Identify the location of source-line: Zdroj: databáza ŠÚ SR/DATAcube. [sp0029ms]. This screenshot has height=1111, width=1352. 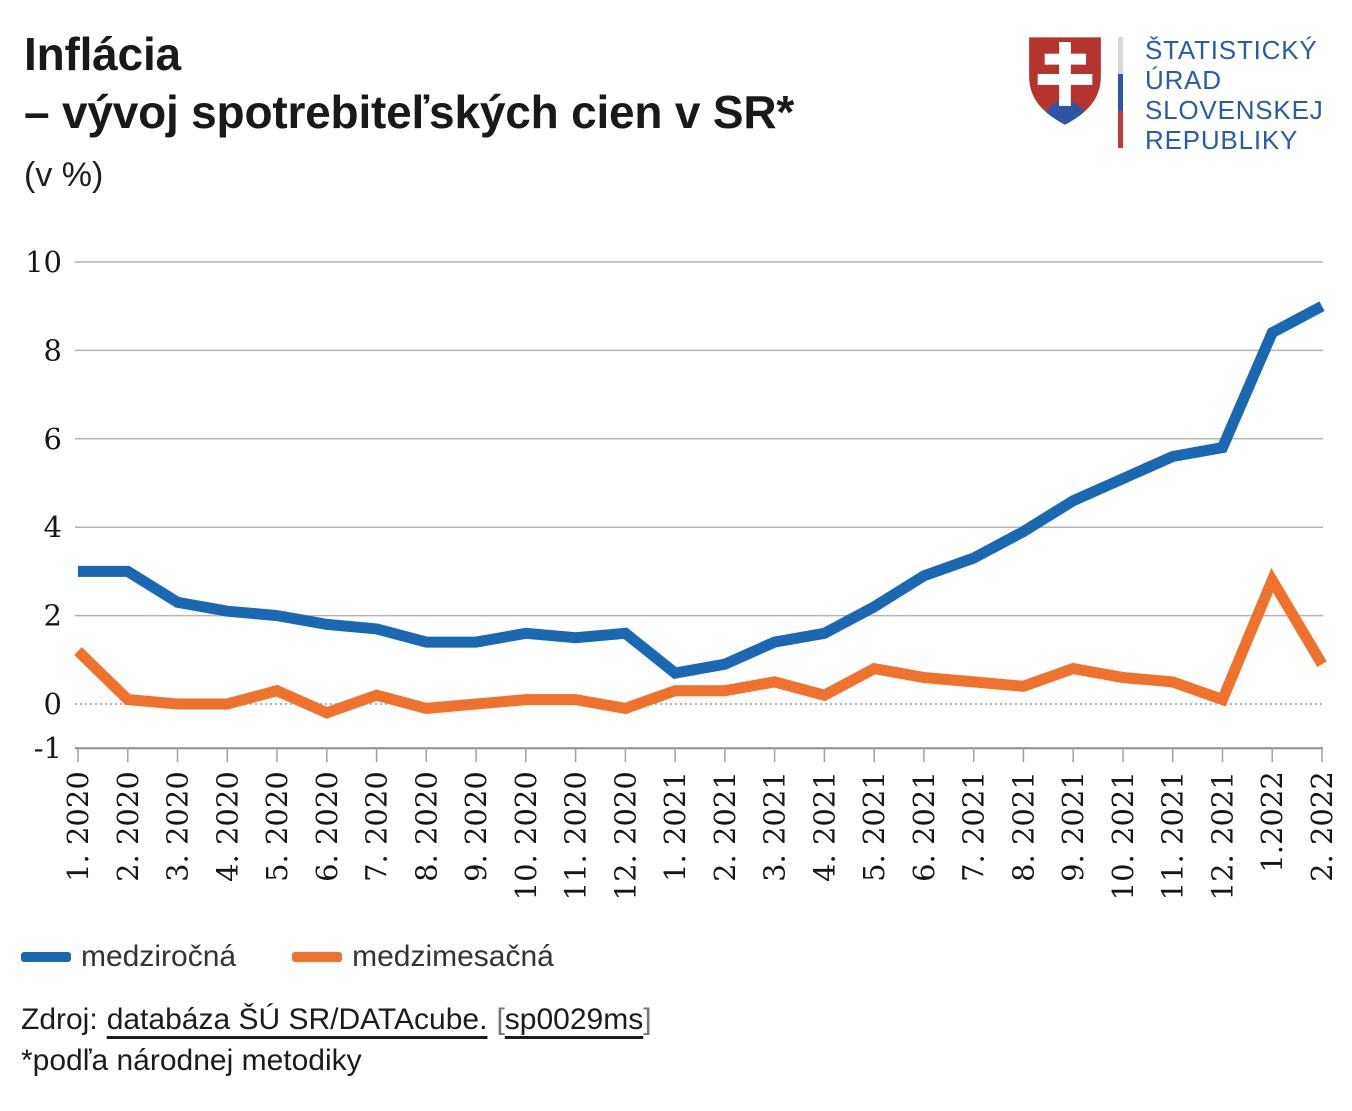
(336, 1020).